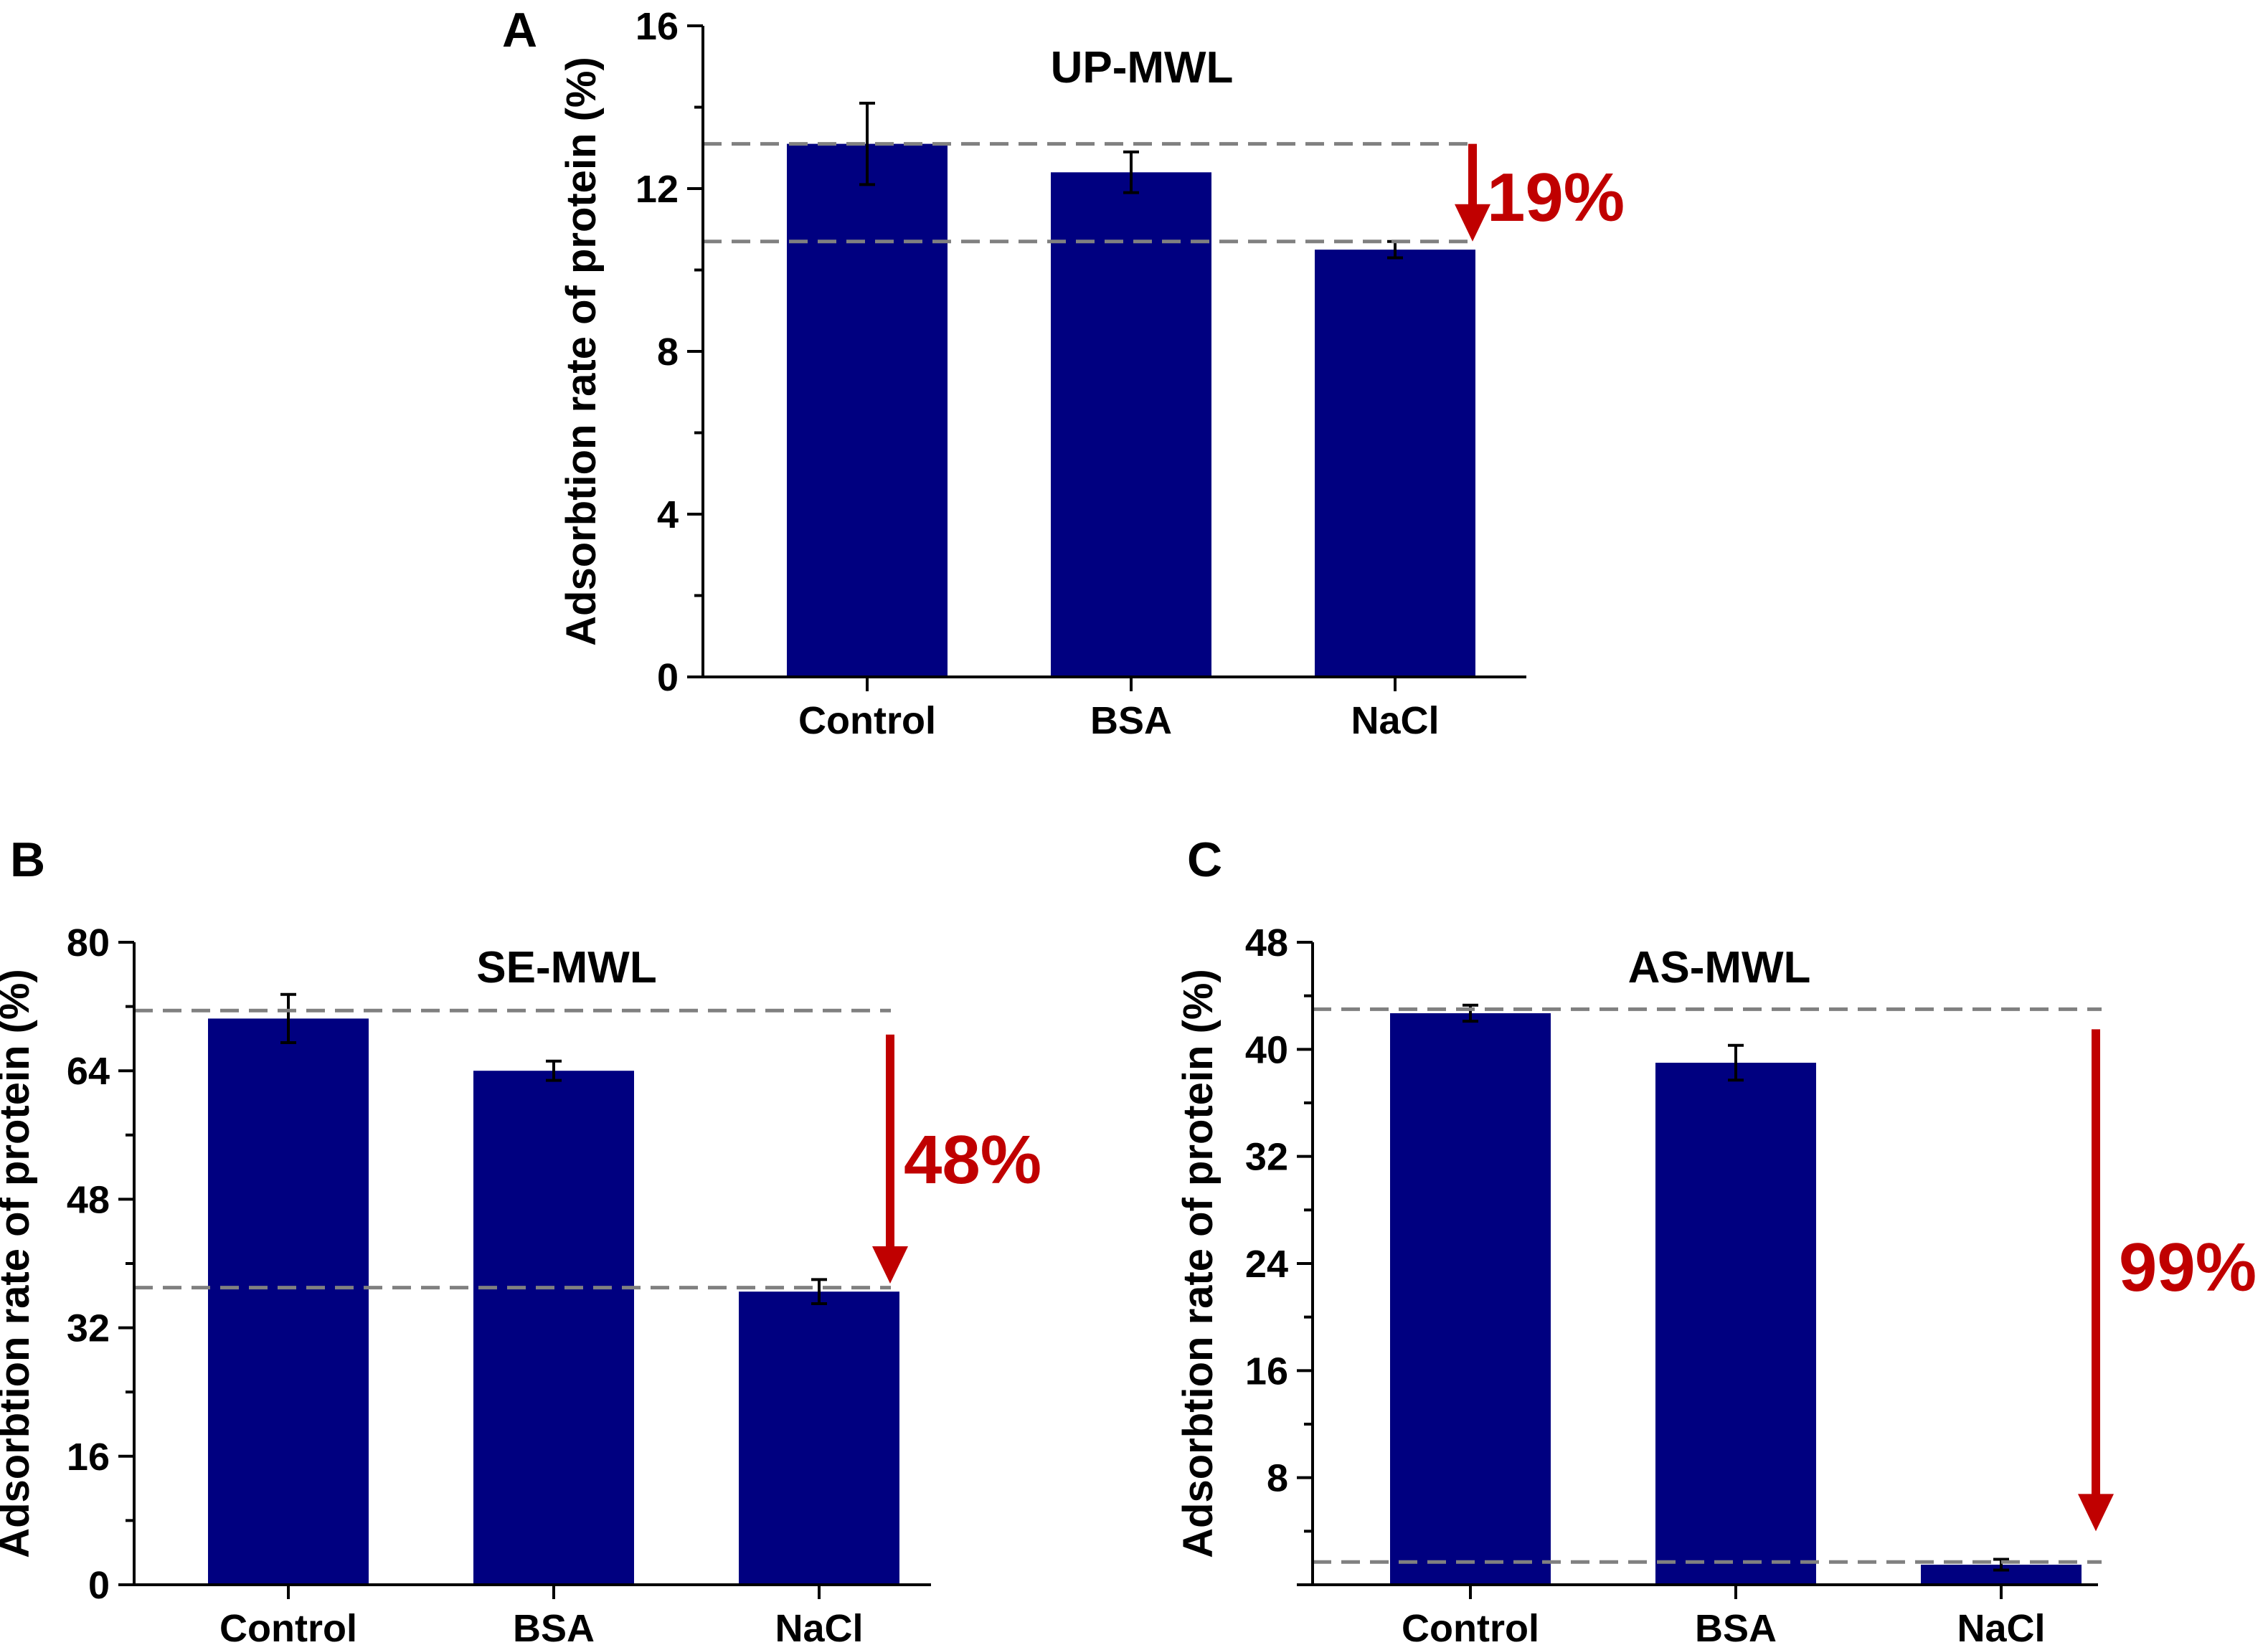  I want to click on panel-letter: C, so click(1204, 860).